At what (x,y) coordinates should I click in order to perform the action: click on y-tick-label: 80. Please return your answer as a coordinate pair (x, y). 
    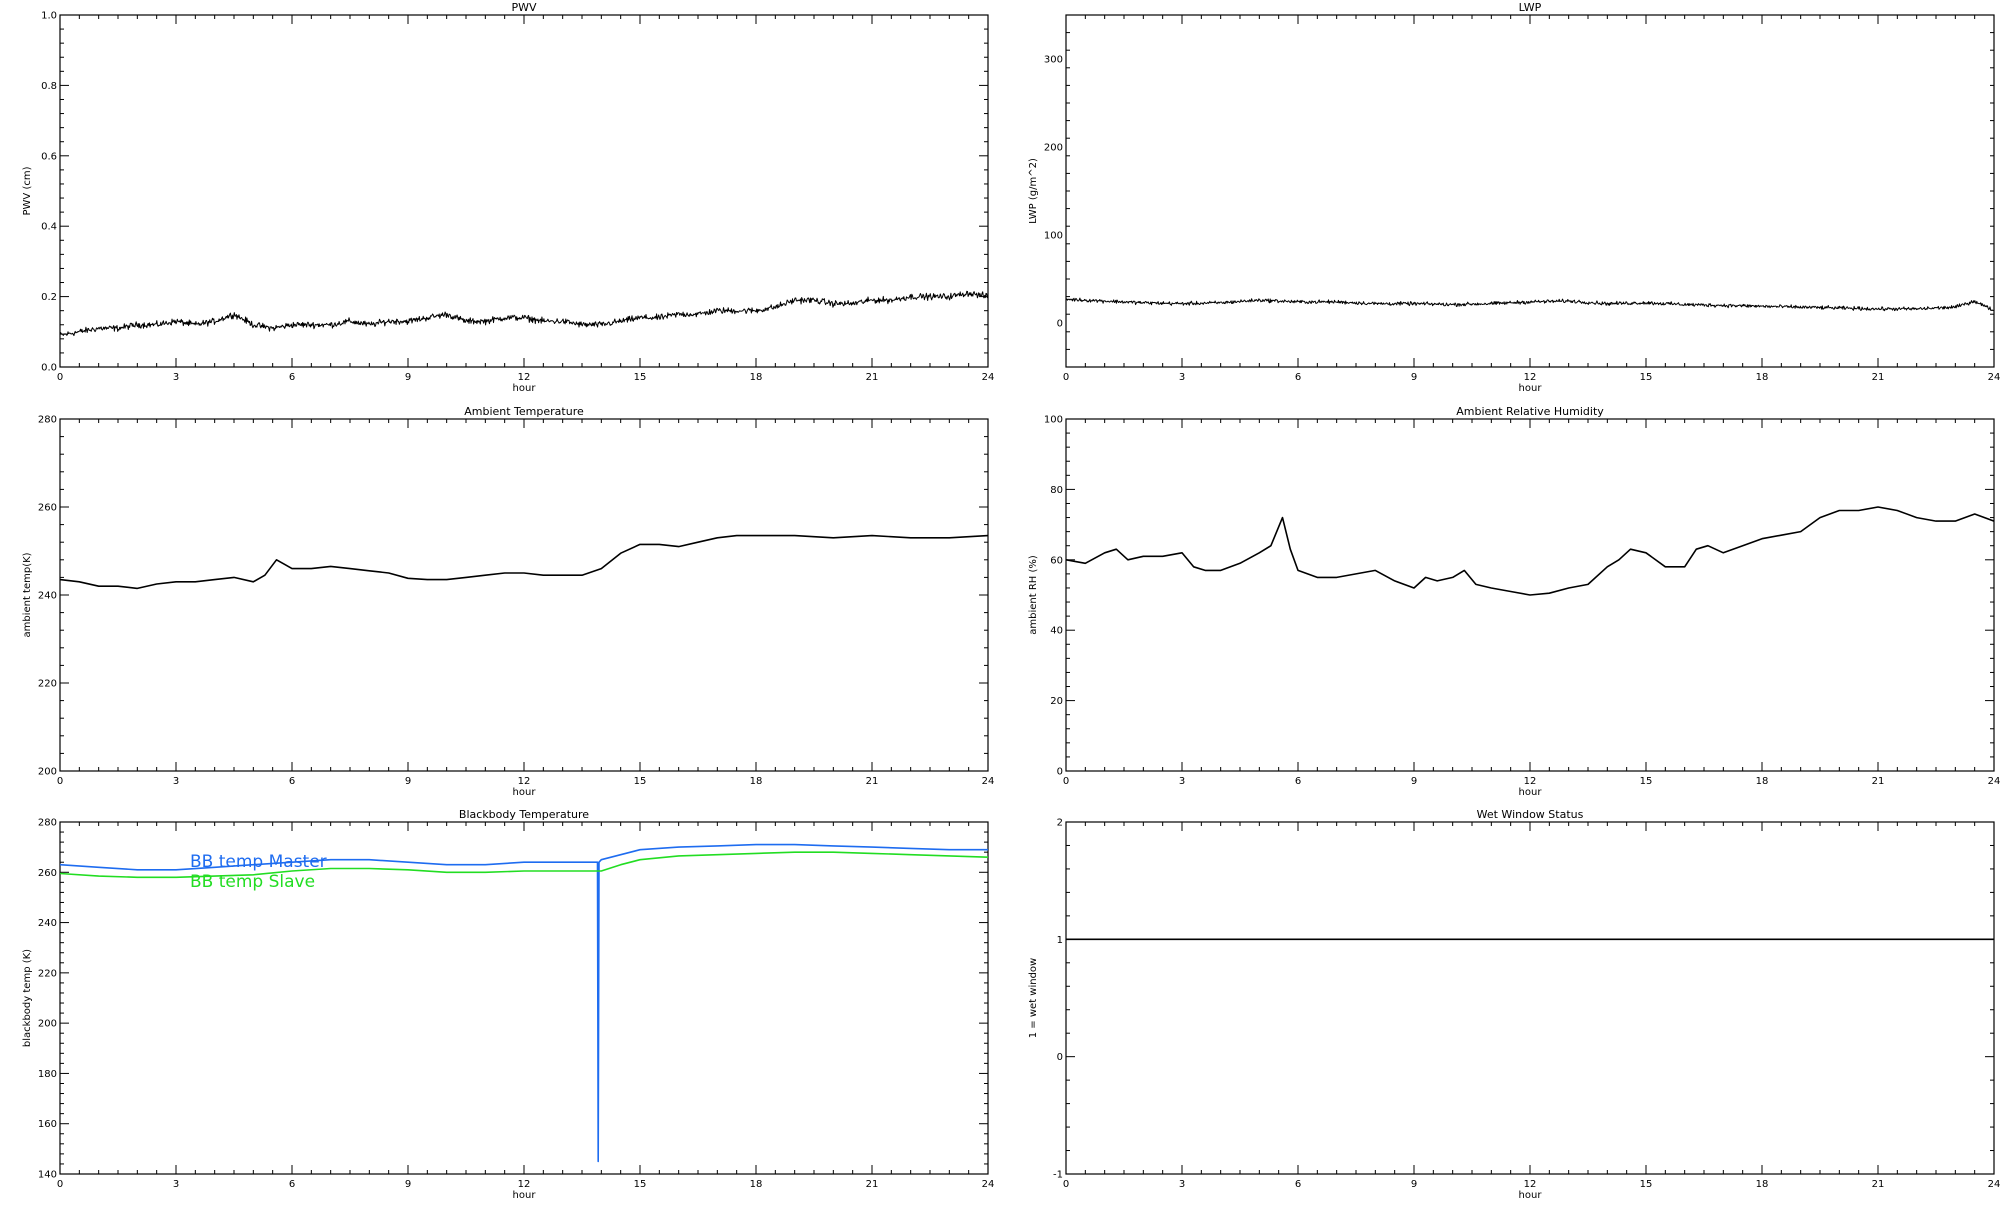
    Looking at the image, I should click on (1056, 490).